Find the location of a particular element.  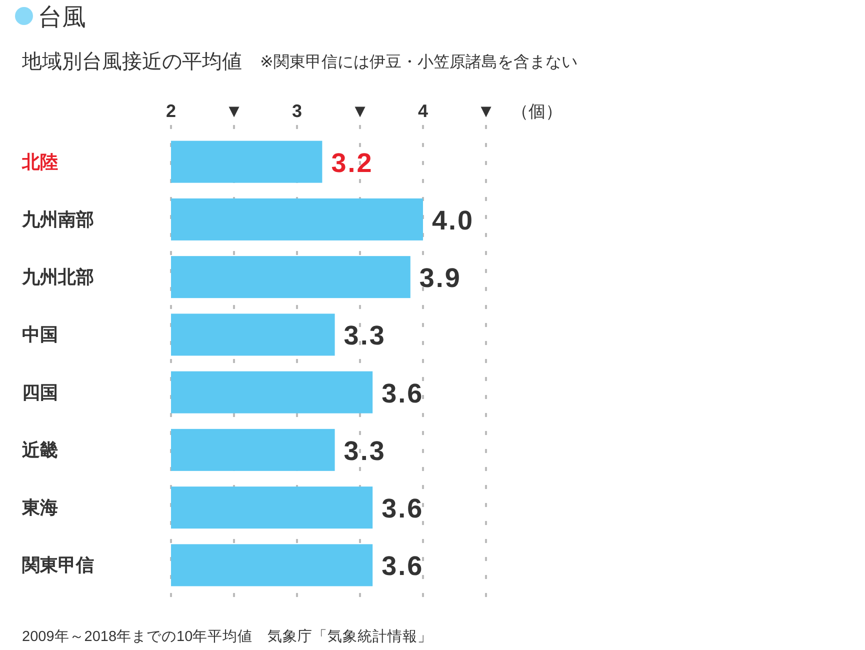

ytick: 北陸 is located at coordinates (40, 162).